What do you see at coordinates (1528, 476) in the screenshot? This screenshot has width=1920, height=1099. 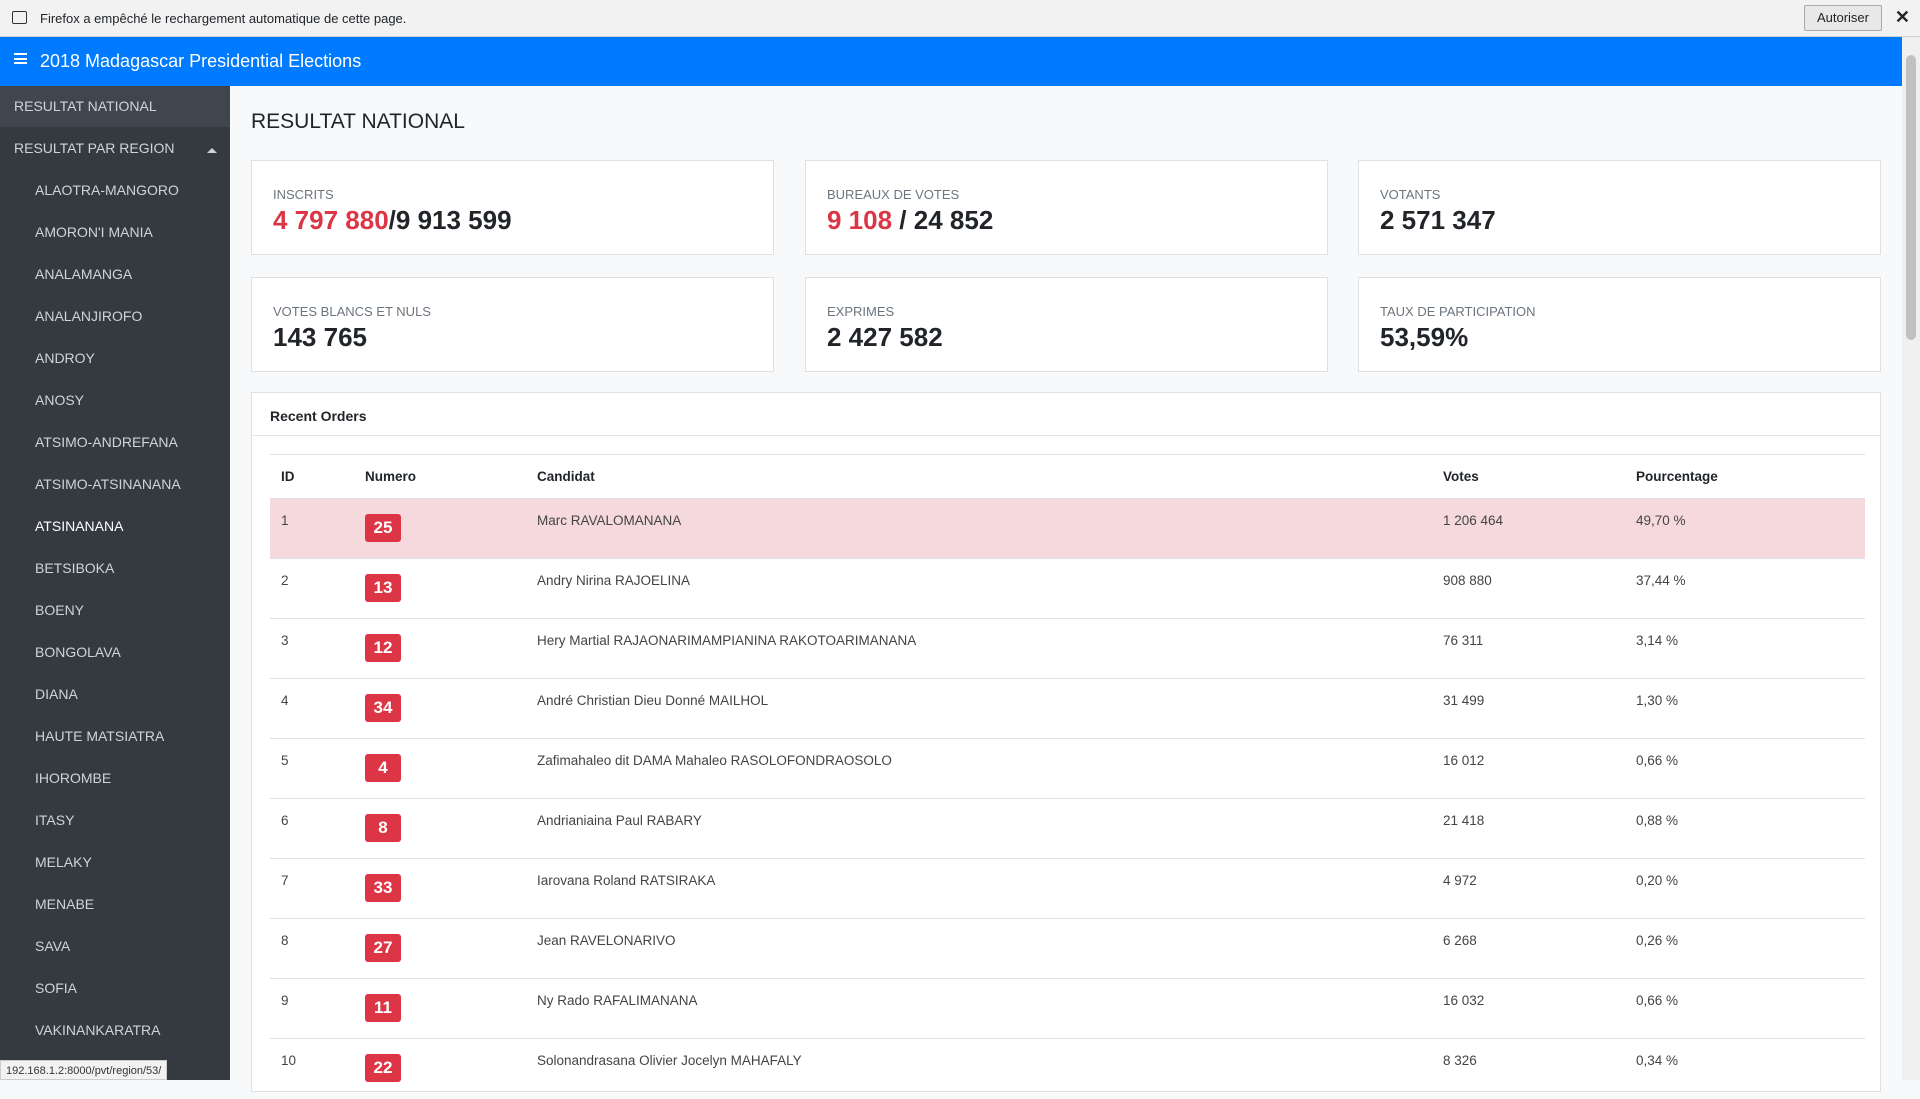 I see `column-header: Votes` at bounding box center [1528, 476].